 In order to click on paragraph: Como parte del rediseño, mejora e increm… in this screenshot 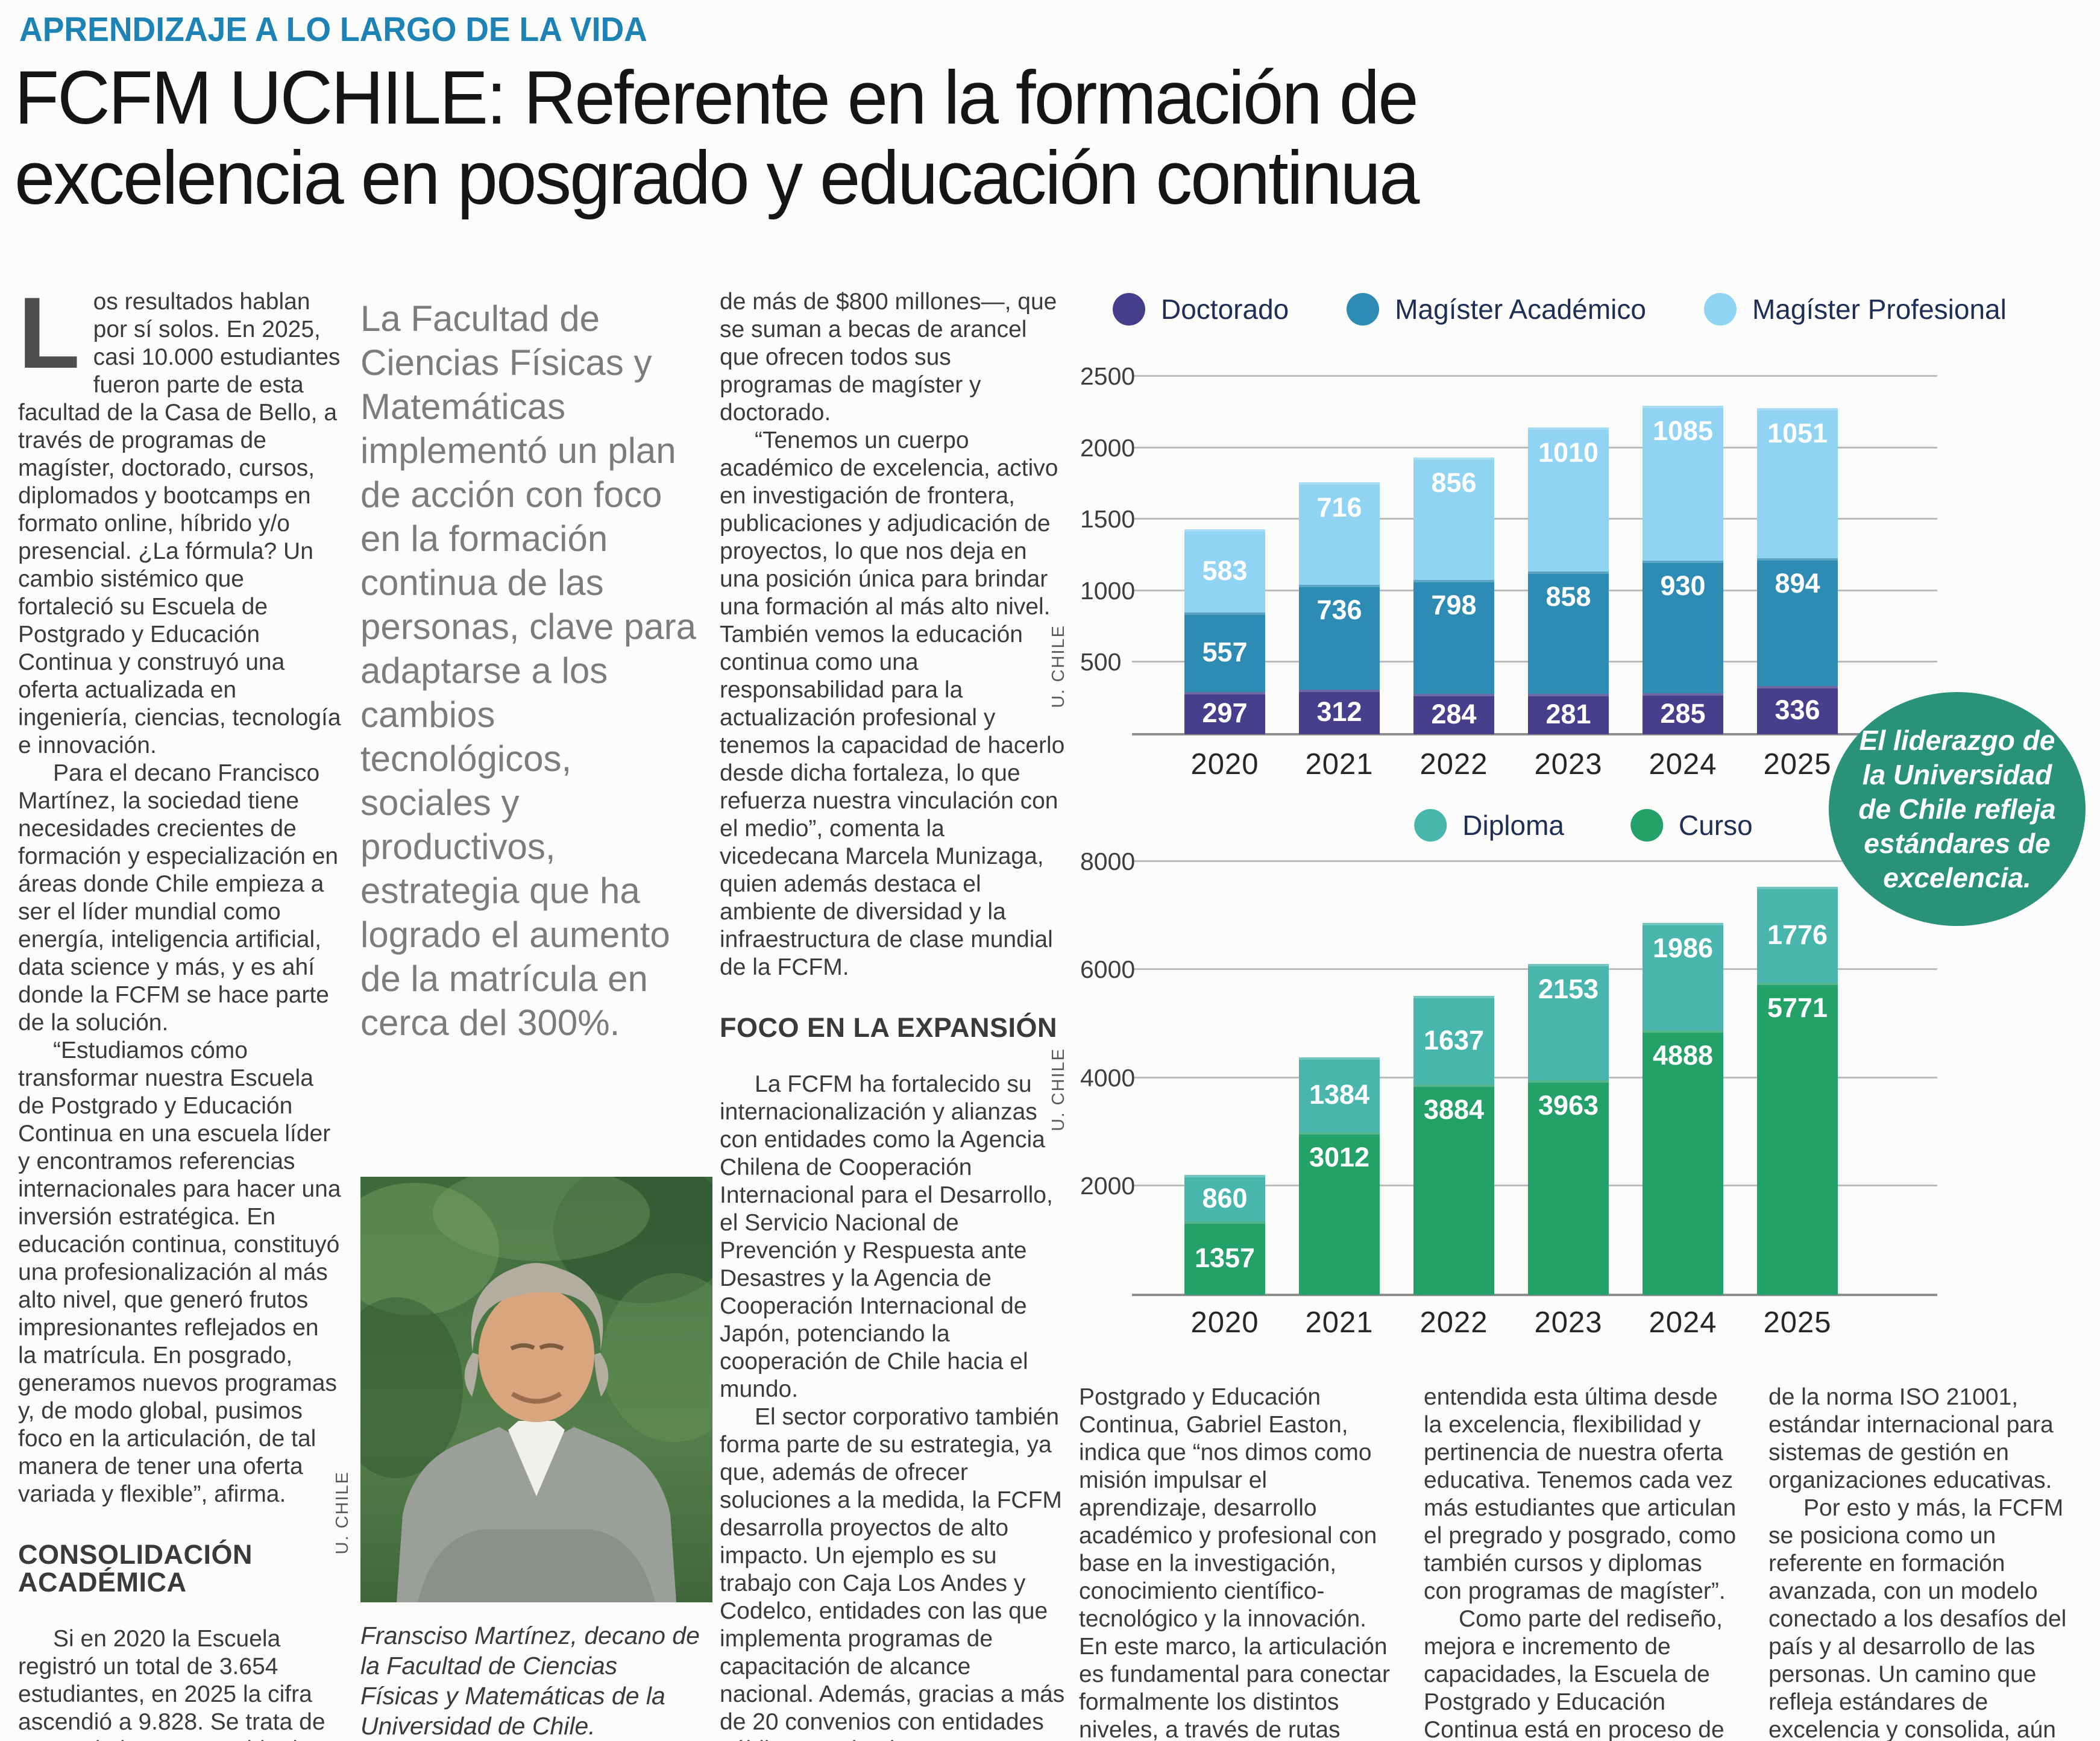, I will do `click(1574, 1673)`.